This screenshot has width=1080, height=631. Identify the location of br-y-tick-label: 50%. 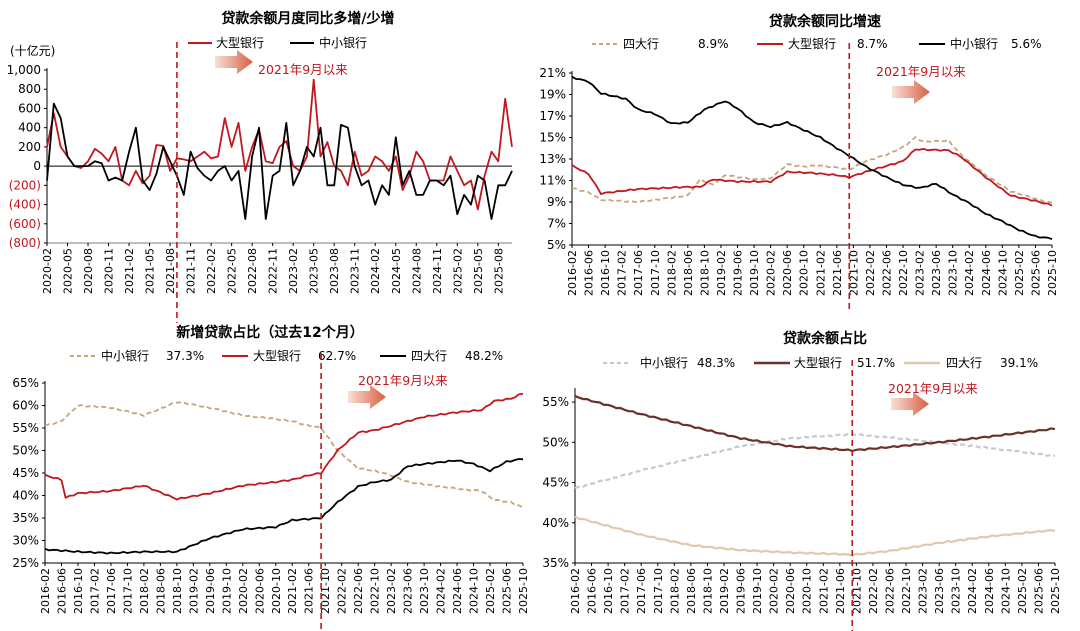
(555, 442).